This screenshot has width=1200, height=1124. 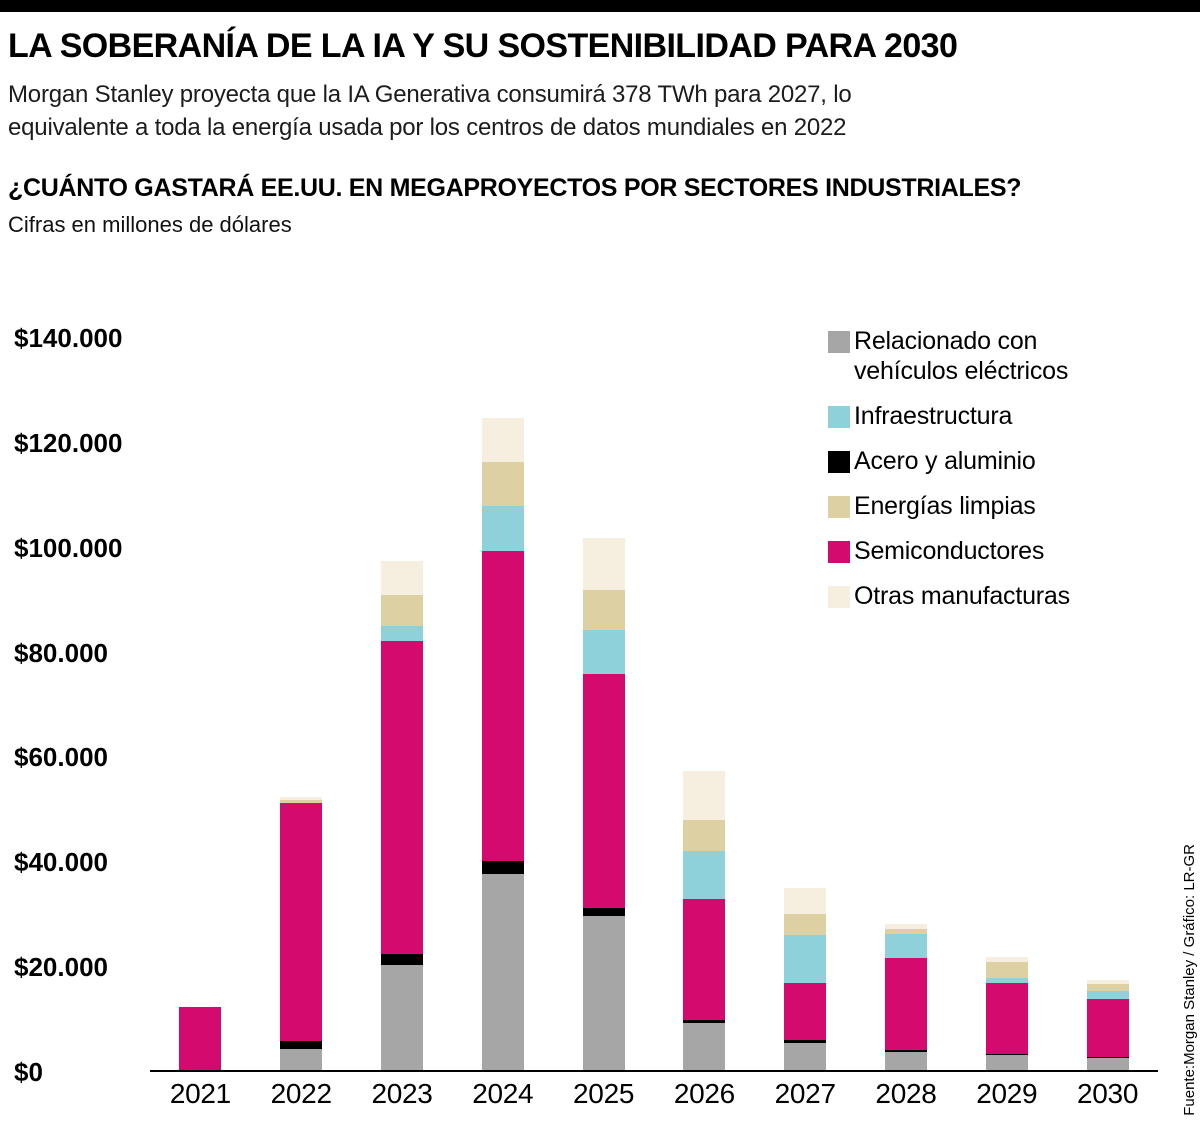 I want to click on stacked-bar-2030, so click(x=1107, y=1025).